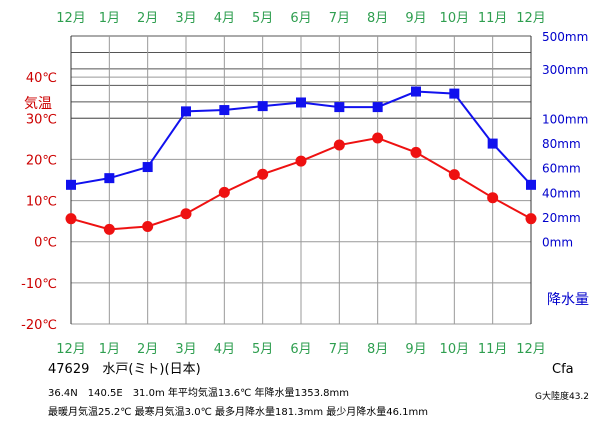 The width and height of the screenshot is (611, 425). Describe the element at coordinates (455, 349) in the screenshot. I see `month-label-bottom: 10月` at that location.